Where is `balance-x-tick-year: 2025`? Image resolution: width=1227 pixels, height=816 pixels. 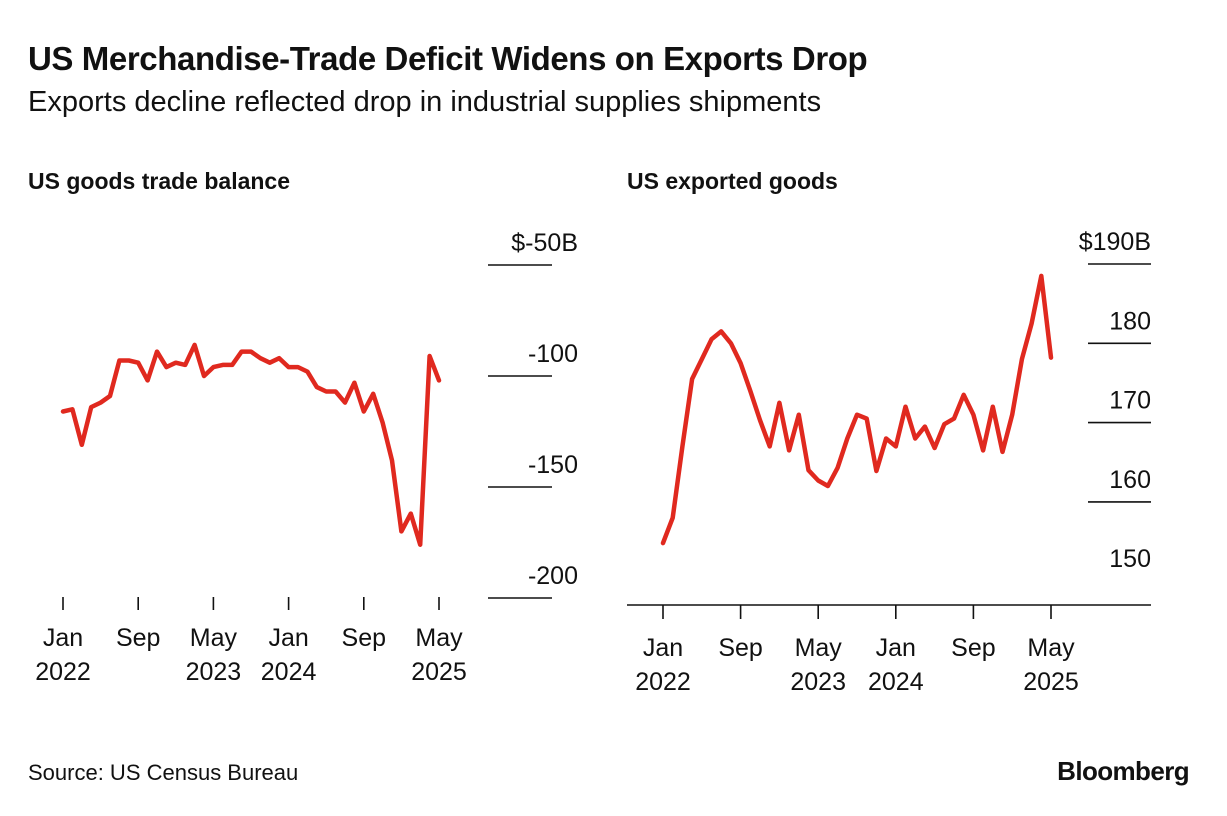 balance-x-tick-year: 2025 is located at coordinates (439, 672).